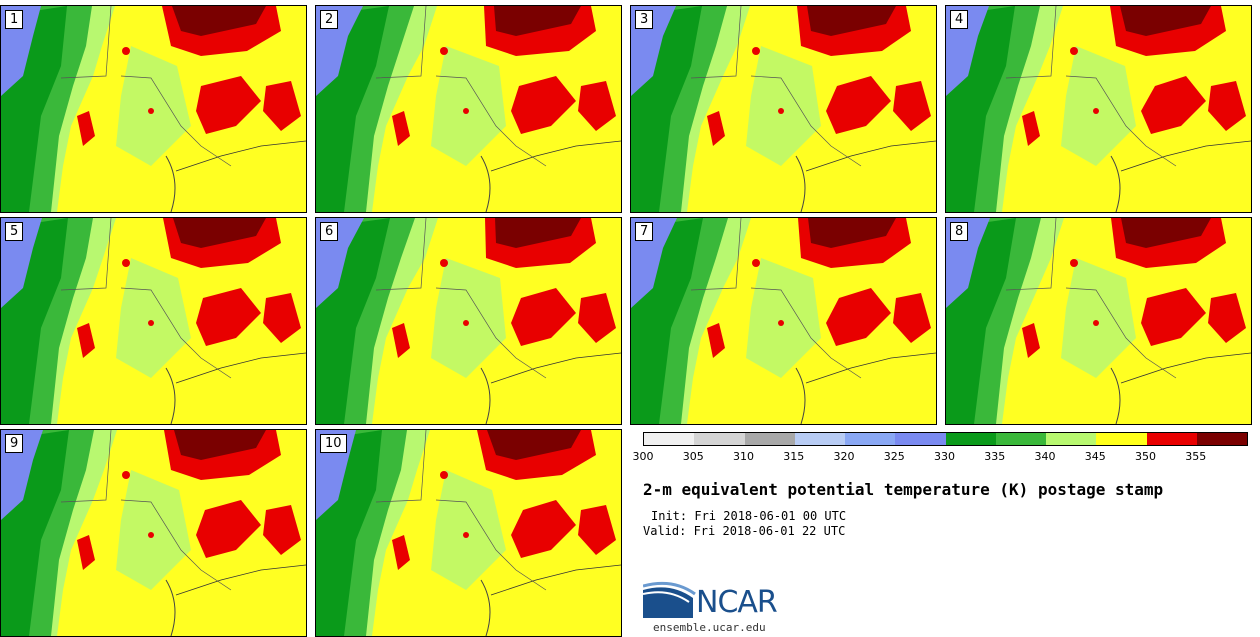 The image size is (1260, 637). I want to click on map-panel-4: 4, so click(1098, 109).